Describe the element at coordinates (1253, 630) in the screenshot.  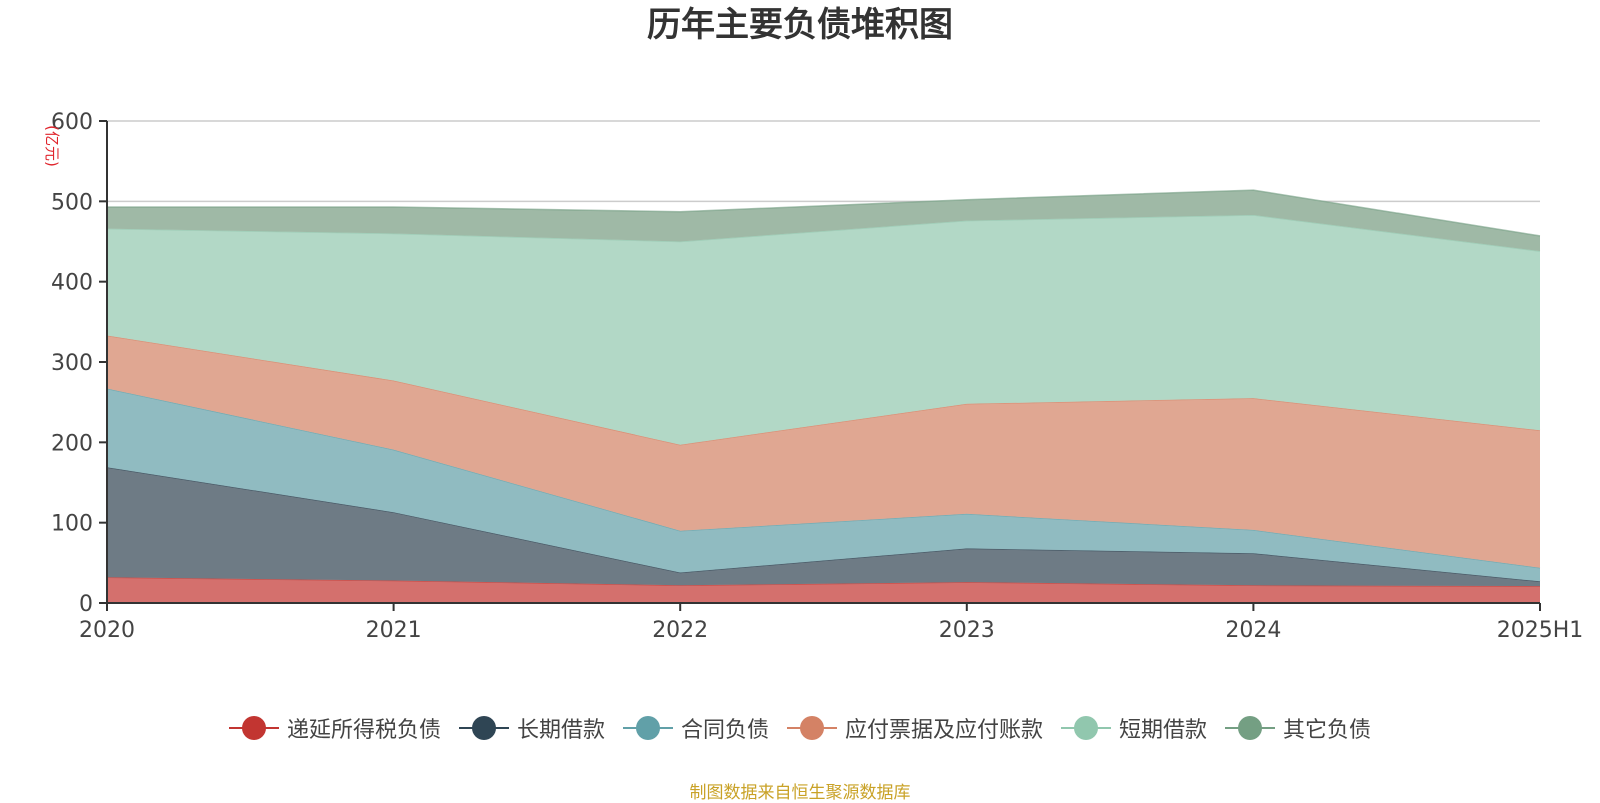
I see `x-tick-label: 2024` at that location.